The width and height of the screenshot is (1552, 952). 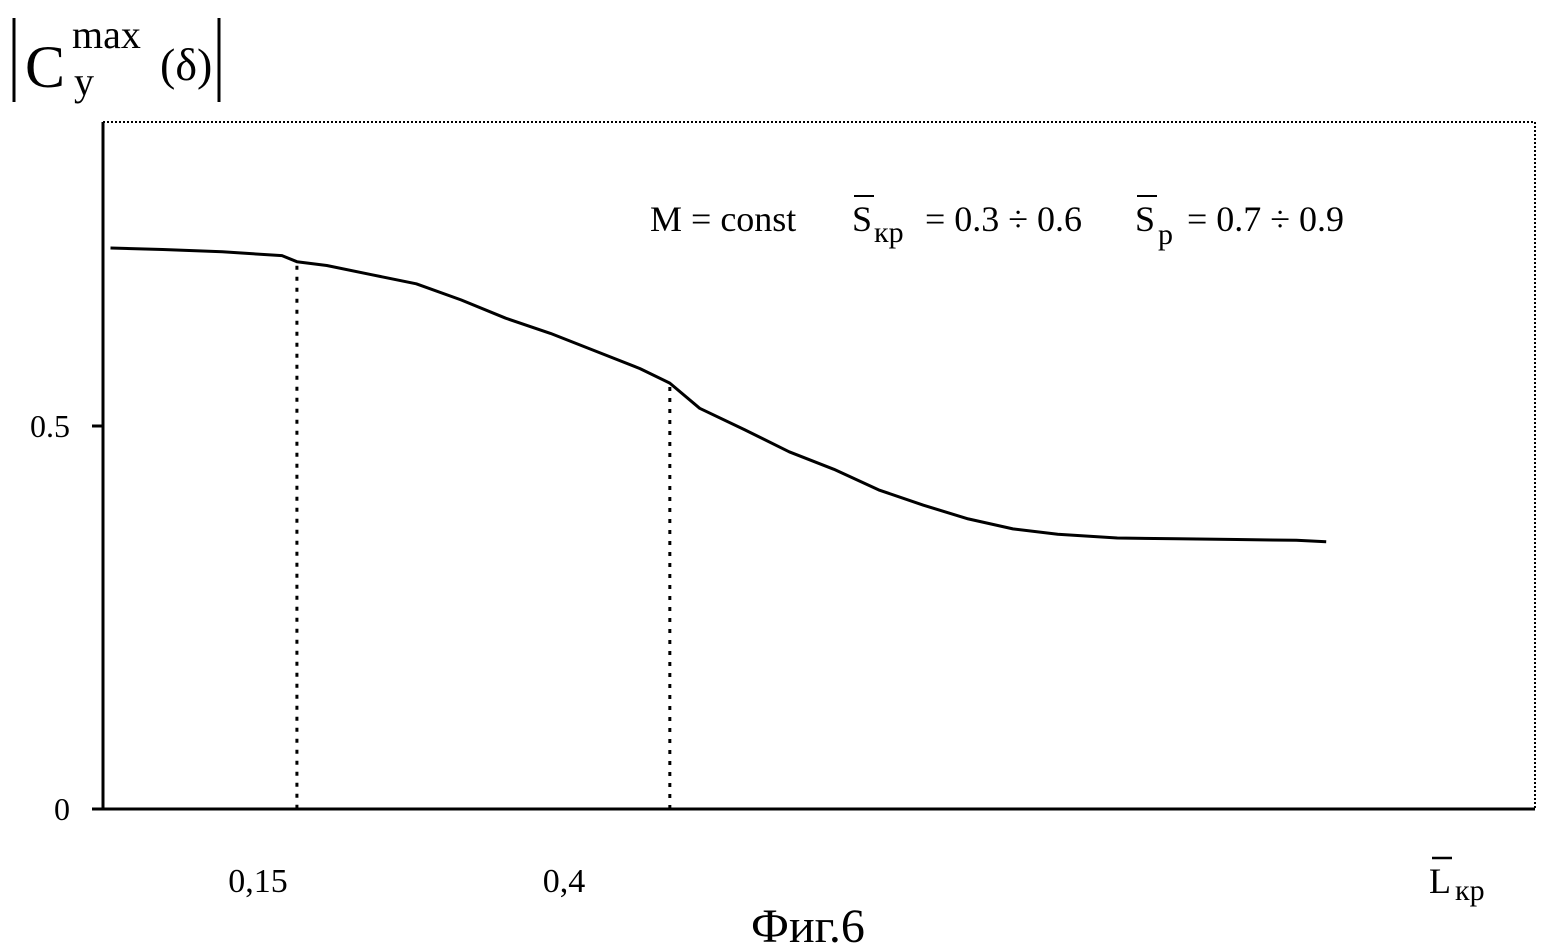 I want to click on s-p-value: = 0.7 ÷ 0.9, so click(x=1261, y=219).